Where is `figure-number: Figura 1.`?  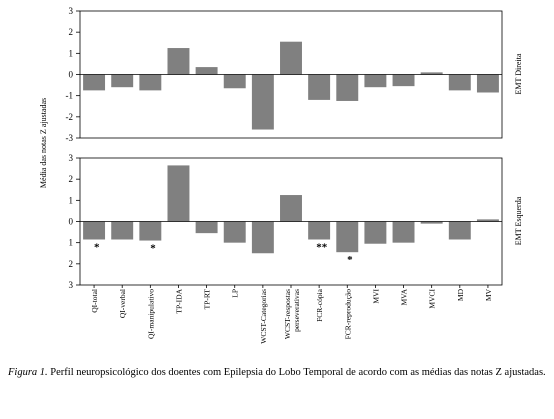 figure-number: Figura 1. is located at coordinates (28, 372).